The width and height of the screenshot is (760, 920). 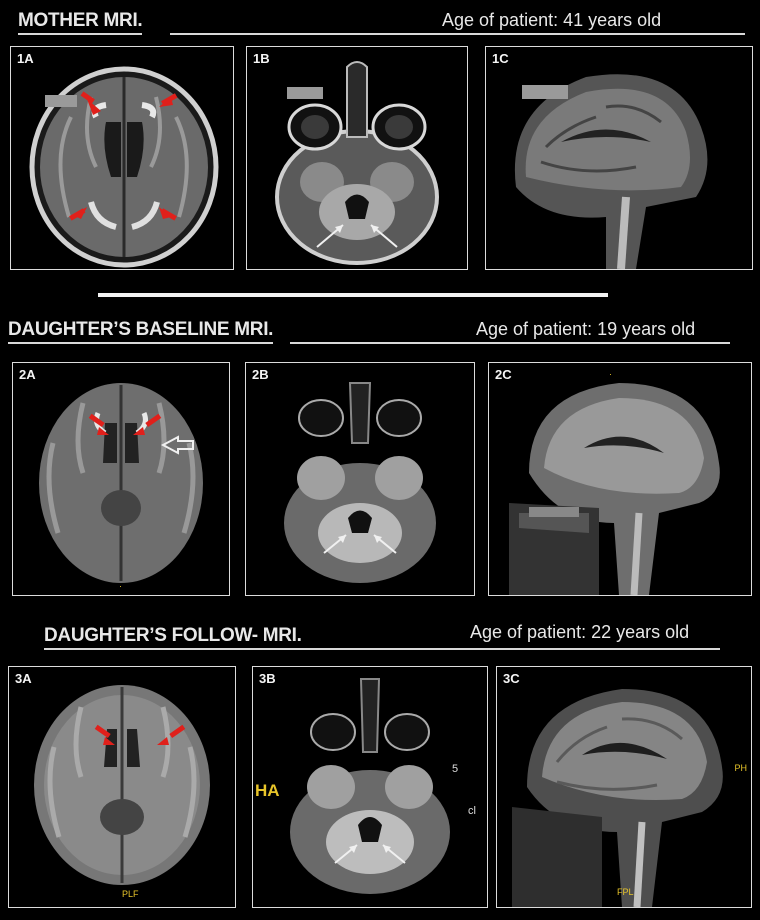 I want to click on mri-panel-2c: 2C ·, so click(x=620, y=479).